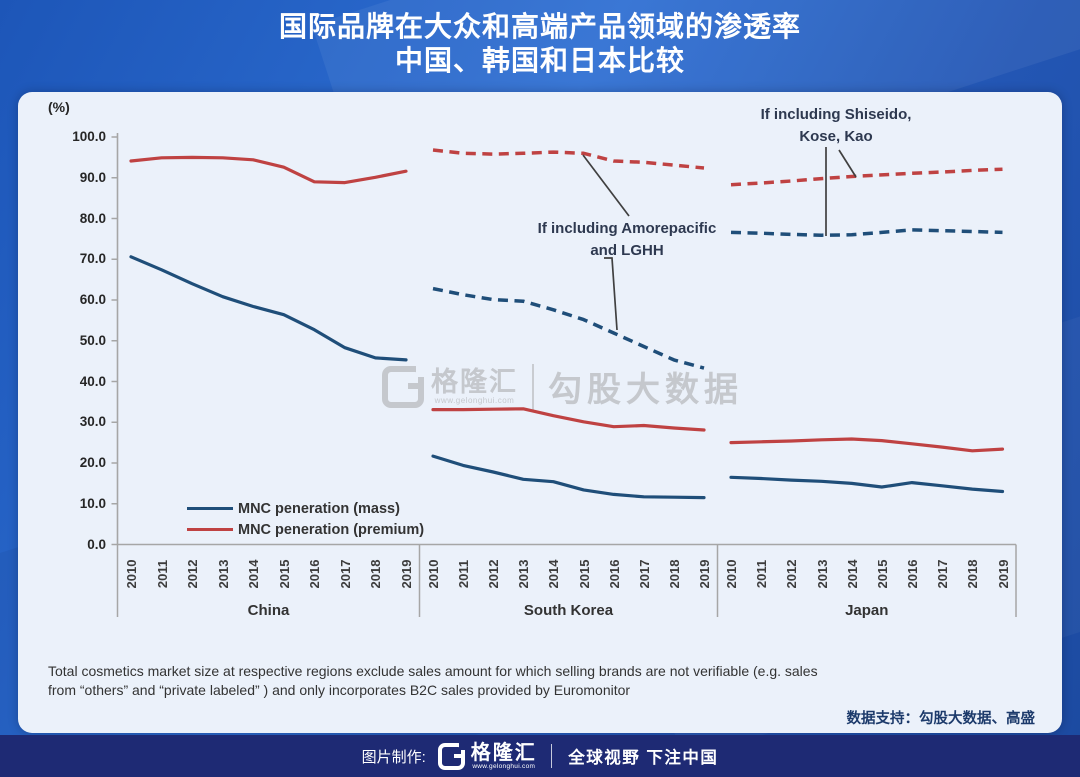 The width and height of the screenshot is (1080, 777). What do you see at coordinates (268, 610) in the screenshot?
I see `region-label: China` at bounding box center [268, 610].